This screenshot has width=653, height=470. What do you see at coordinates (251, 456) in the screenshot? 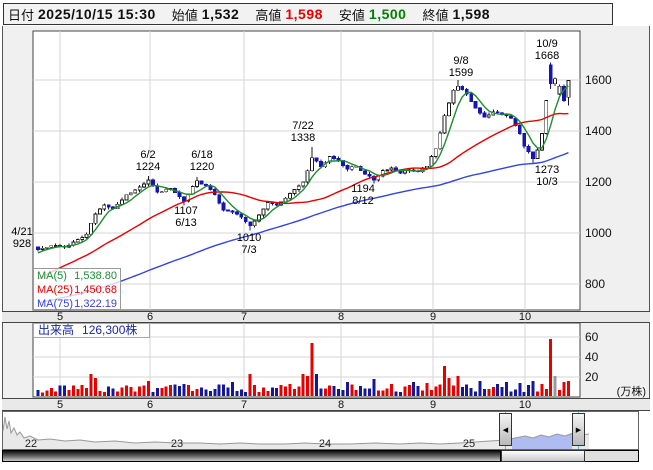
I see `scrollbar-track-left` at bounding box center [251, 456].